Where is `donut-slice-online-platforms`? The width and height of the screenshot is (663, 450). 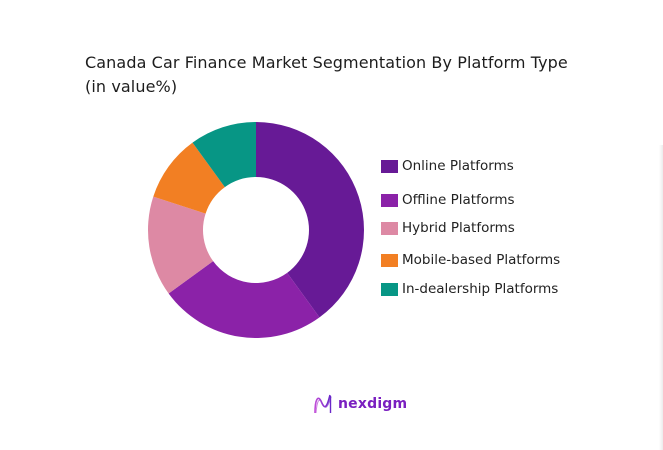 donut-slice-online-platforms is located at coordinates (310, 220).